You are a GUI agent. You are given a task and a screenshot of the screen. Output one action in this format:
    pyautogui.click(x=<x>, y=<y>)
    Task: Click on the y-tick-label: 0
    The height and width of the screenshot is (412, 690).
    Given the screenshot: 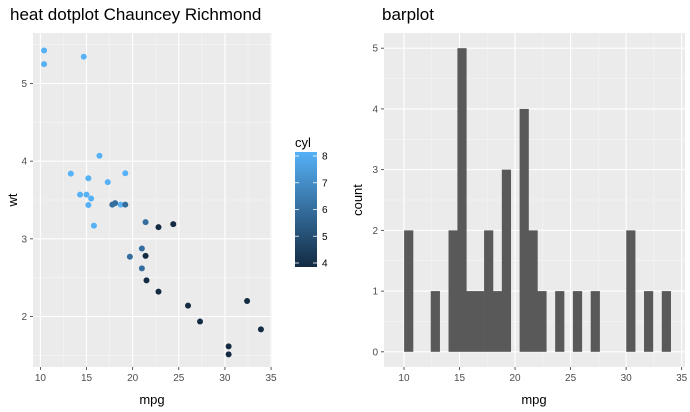 What is the action you would take?
    pyautogui.click(x=375, y=352)
    